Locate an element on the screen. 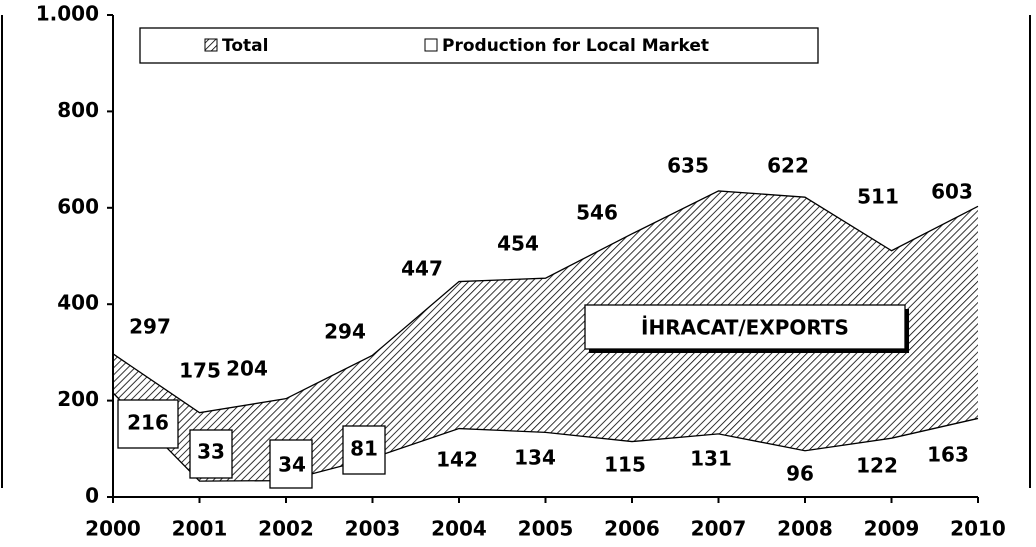 This screenshot has height=547, width=1036. legend-label: Total is located at coordinates (245, 46).